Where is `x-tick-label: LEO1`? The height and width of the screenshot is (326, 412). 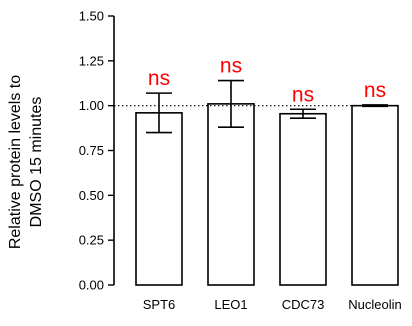
x-tick-label: LEO1 is located at coordinates (230, 304).